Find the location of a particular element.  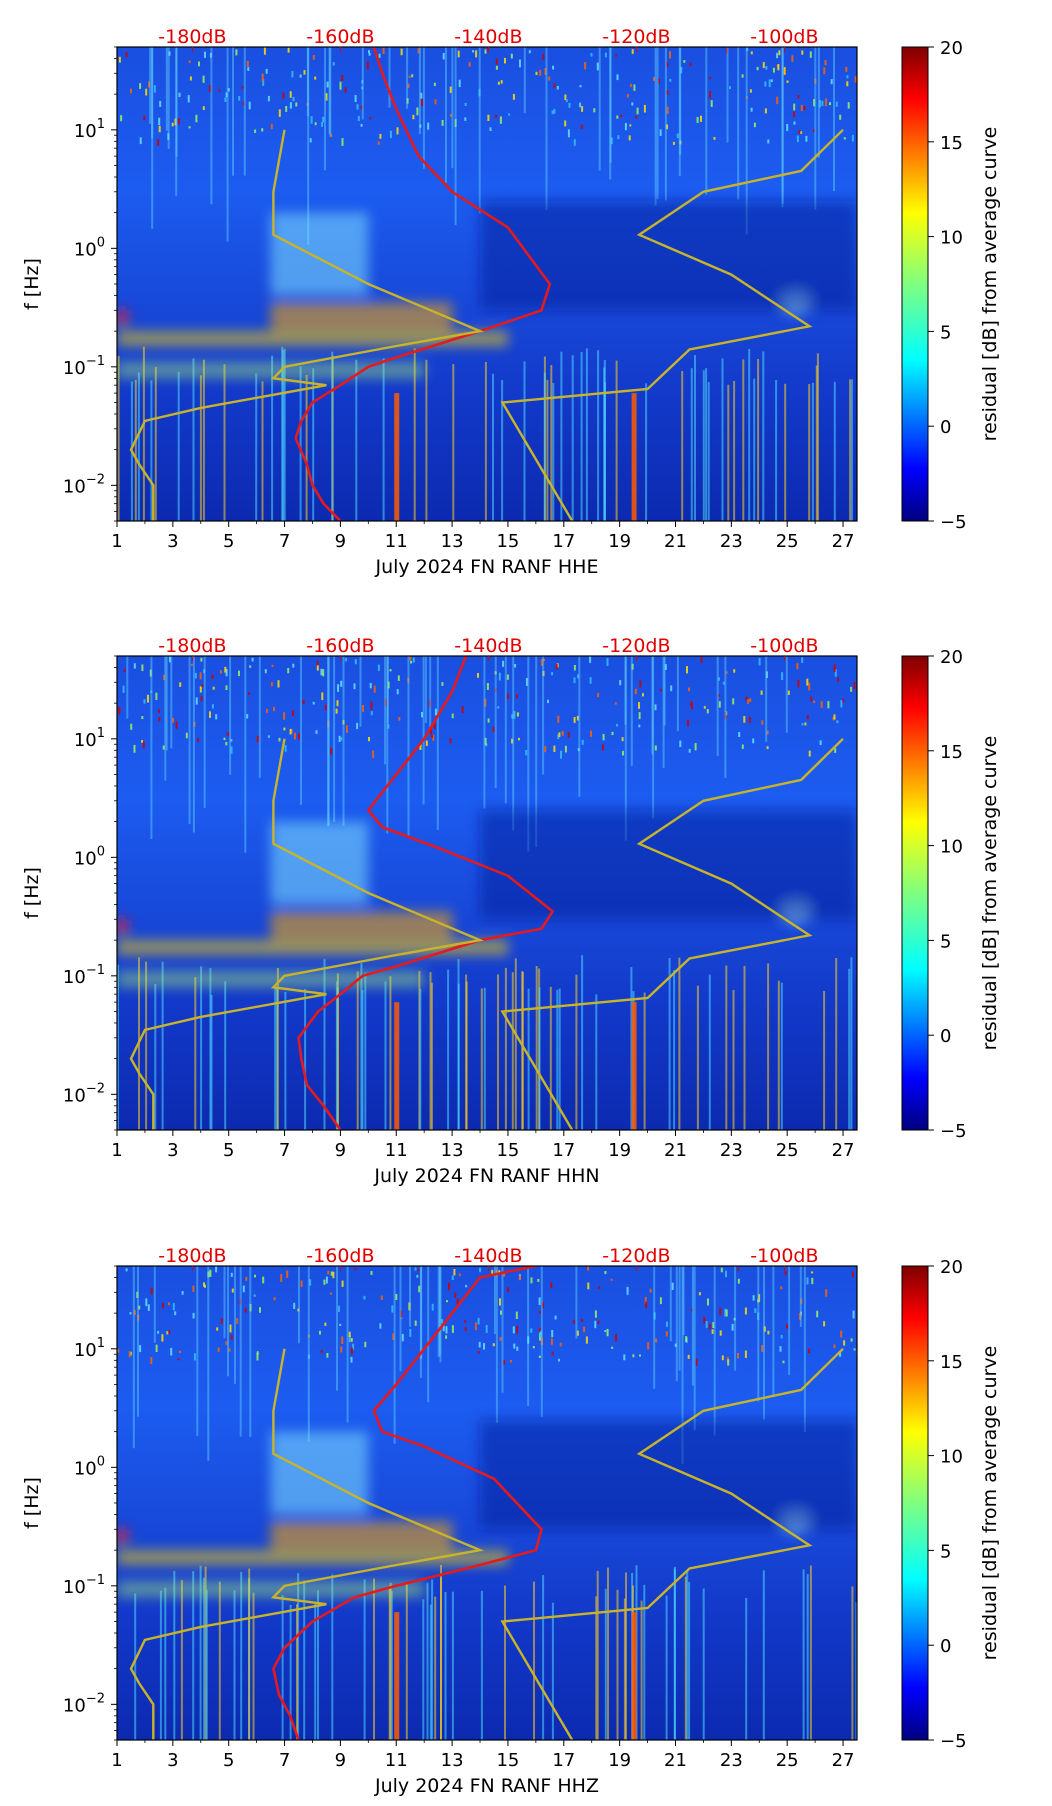

db-scale-label: -180dB is located at coordinates (192, 1256).